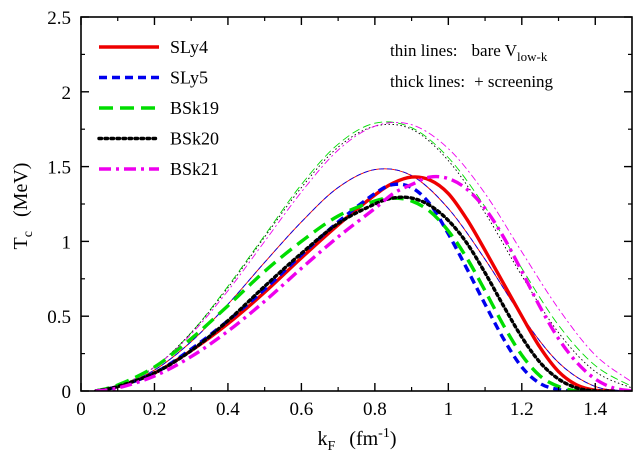 The image size is (636, 455). I want to click on legend-label-bsk20: BSk20, so click(194, 139).